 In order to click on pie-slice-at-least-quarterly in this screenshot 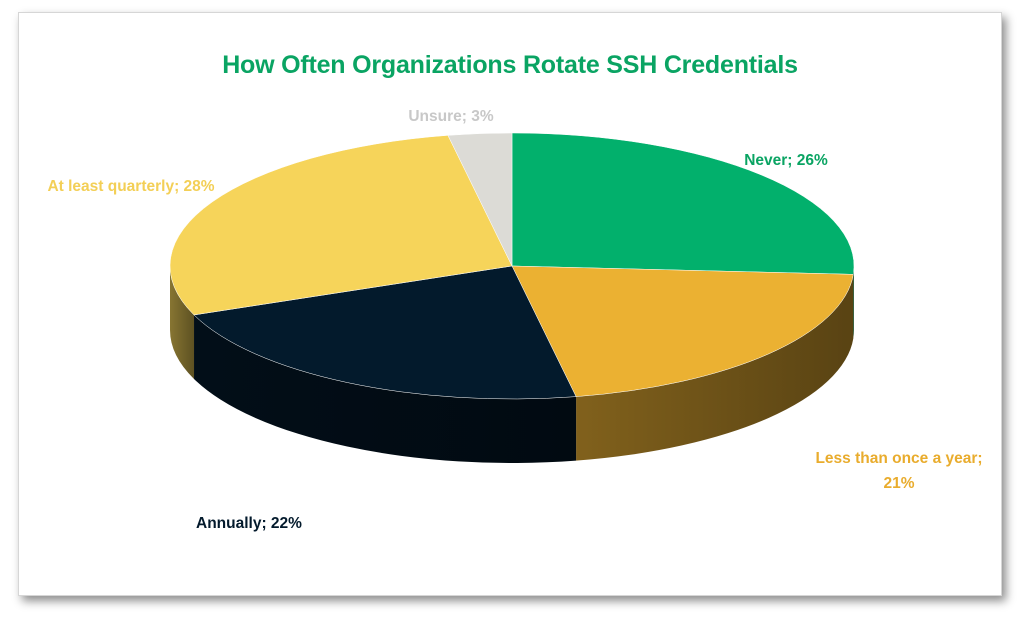, I will do `click(341, 225)`.